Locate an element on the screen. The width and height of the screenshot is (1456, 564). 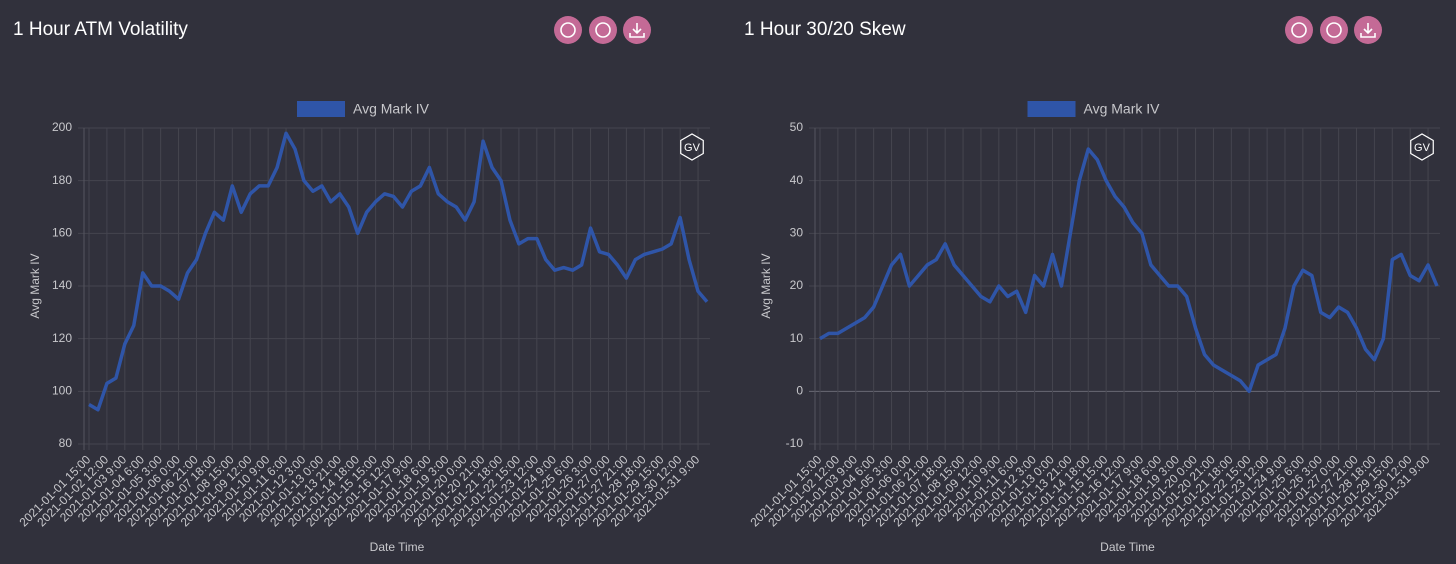
y-tick-label: 200 is located at coordinates (62, 127).